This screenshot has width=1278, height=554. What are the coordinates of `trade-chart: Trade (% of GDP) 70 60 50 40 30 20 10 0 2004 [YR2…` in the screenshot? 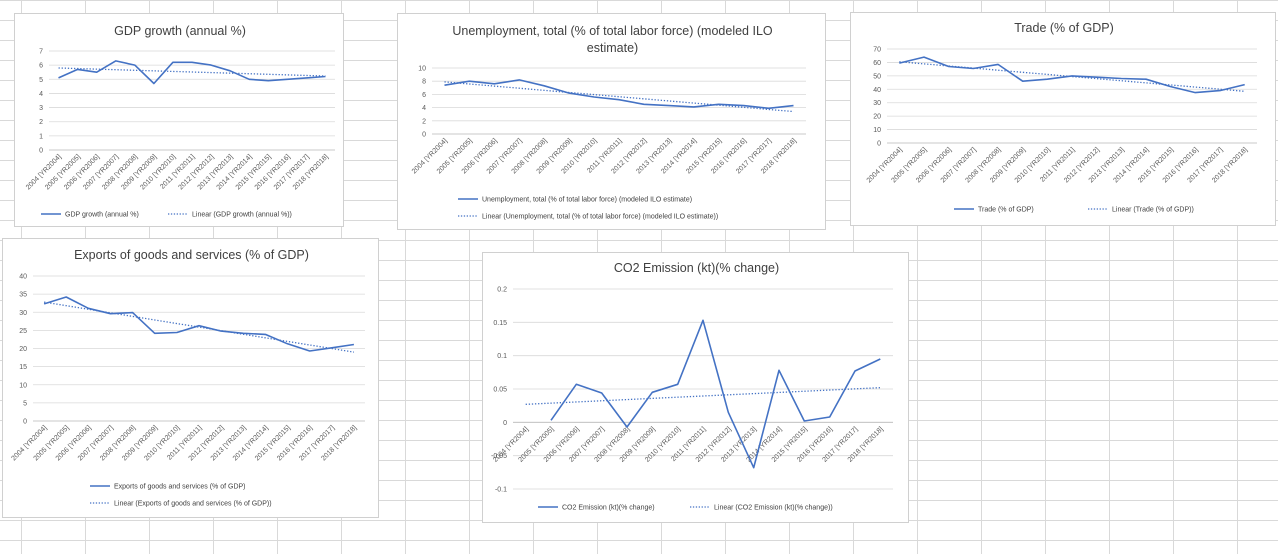 It's located at (1063, 119).